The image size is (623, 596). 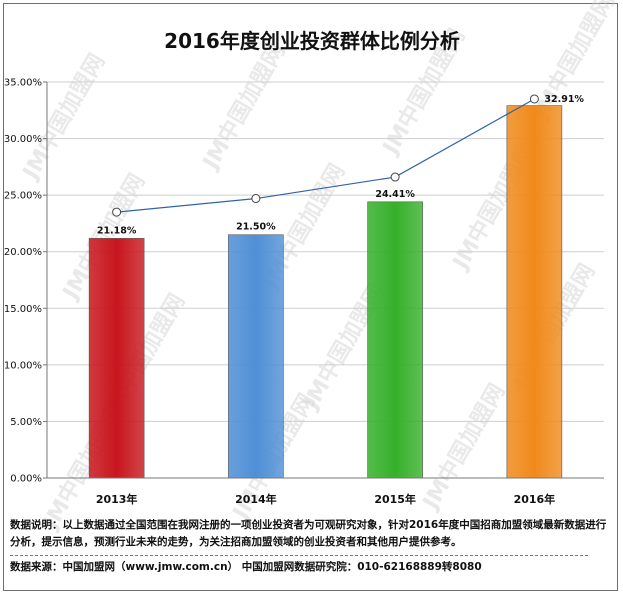 I want to click on data-label-2: 24.41%, so click(x=395, y=194).